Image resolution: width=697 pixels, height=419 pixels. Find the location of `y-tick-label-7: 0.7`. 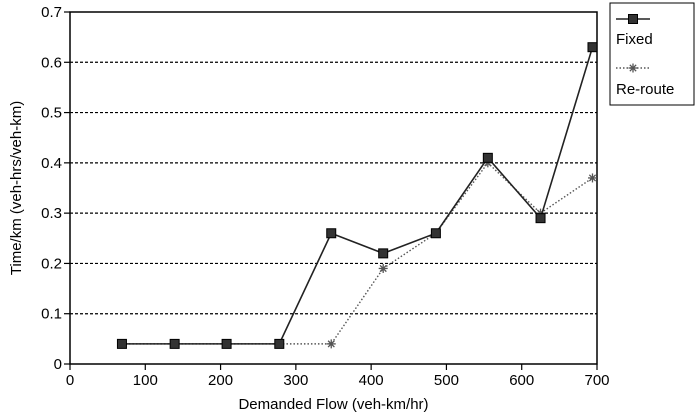

y-tick-label-7: 0.7 is located at coordinates (51, 12).